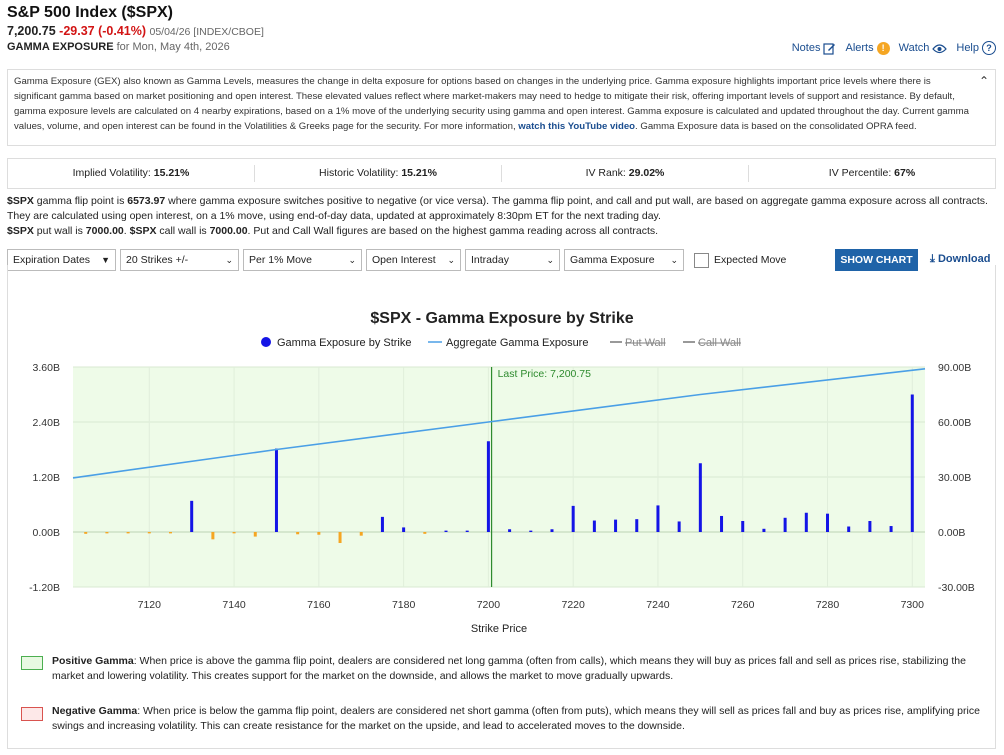 The height and width of the screenshot is (755, 1004). I want to click on x-tick-label: 7200, so click(489, 605).